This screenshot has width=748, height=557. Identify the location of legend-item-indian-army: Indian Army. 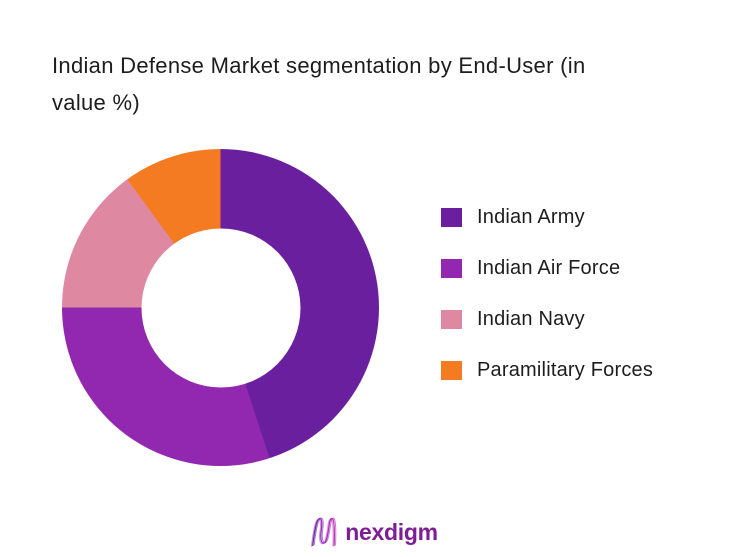
(547, 217).